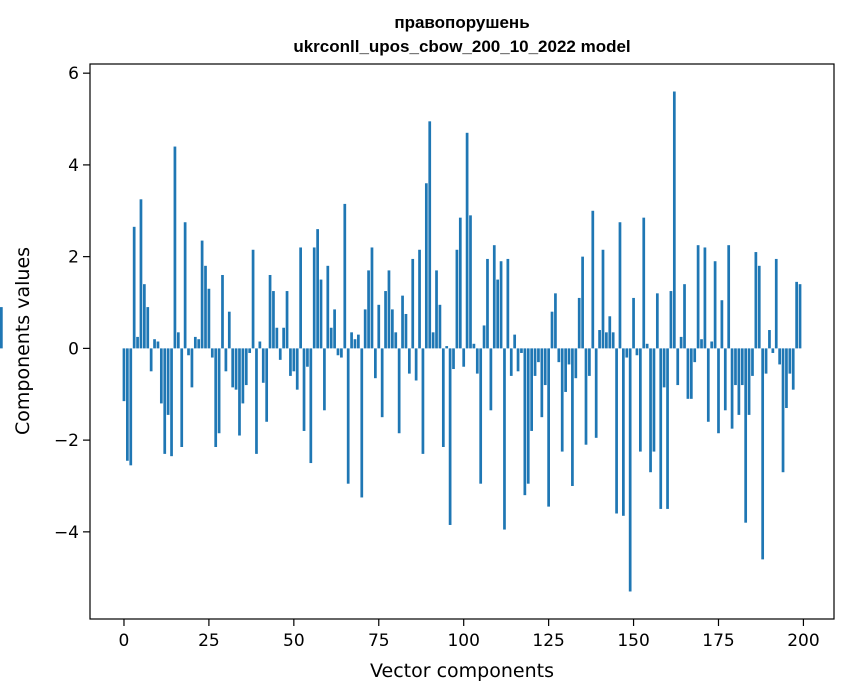  I want to click on x-tick-label-75: 75, so click(379, 641).